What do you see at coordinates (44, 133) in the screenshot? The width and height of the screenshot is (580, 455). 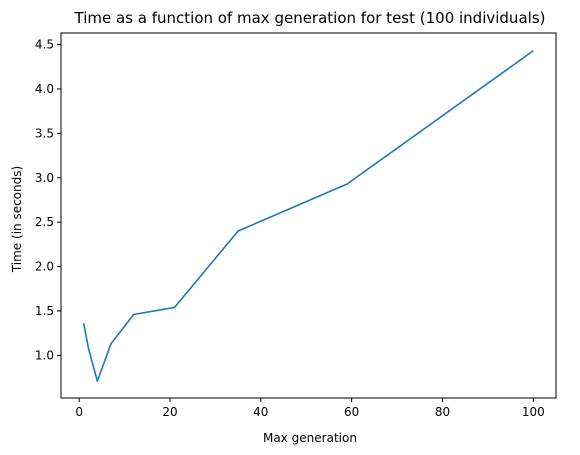 I see `y-tick-label: 3.5` at bounding box center [44, 133].